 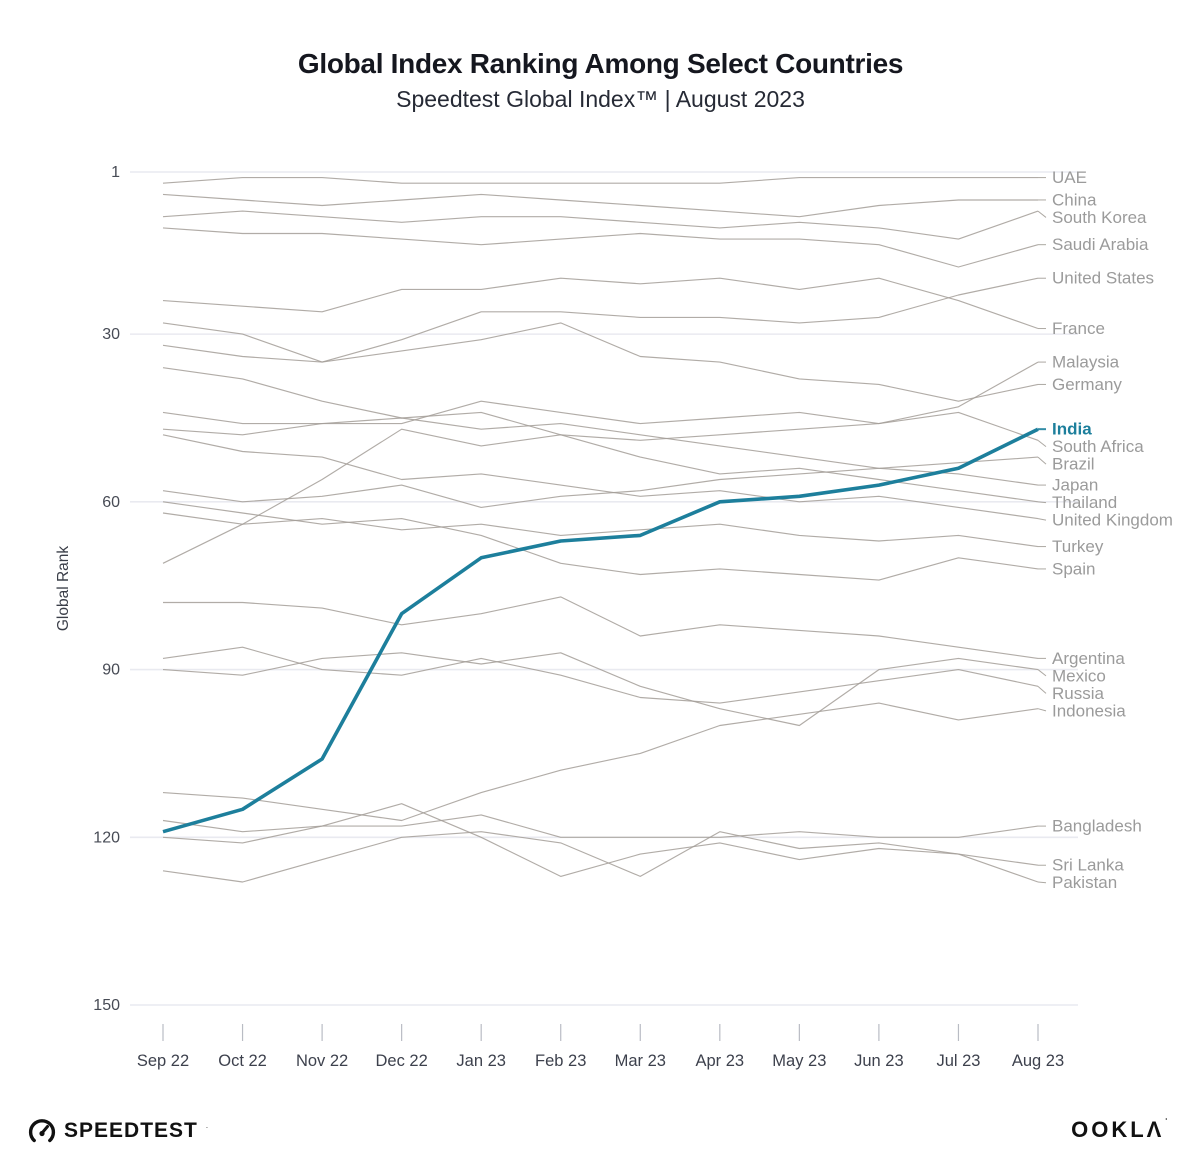 I want to click on series-line-japan, so click(x=600, y=451).